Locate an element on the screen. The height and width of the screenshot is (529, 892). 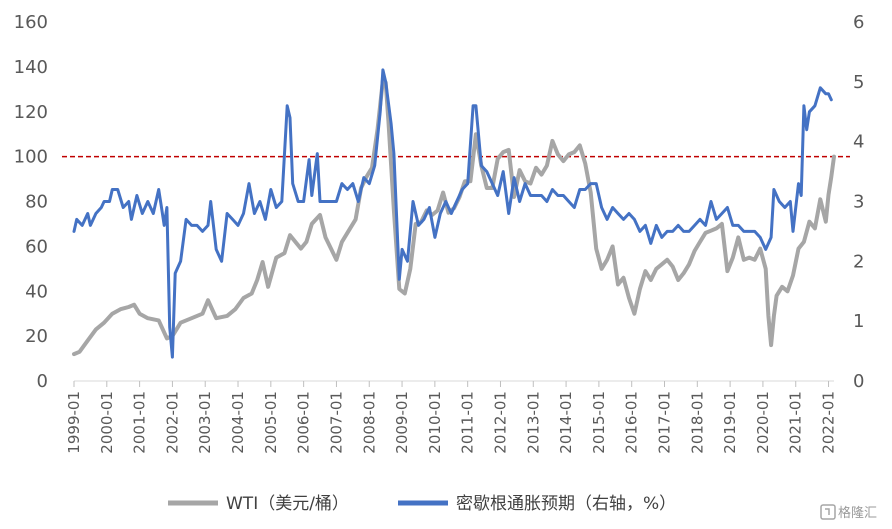
y-left-tick-label: 120 is located at coordinates (31, 112).